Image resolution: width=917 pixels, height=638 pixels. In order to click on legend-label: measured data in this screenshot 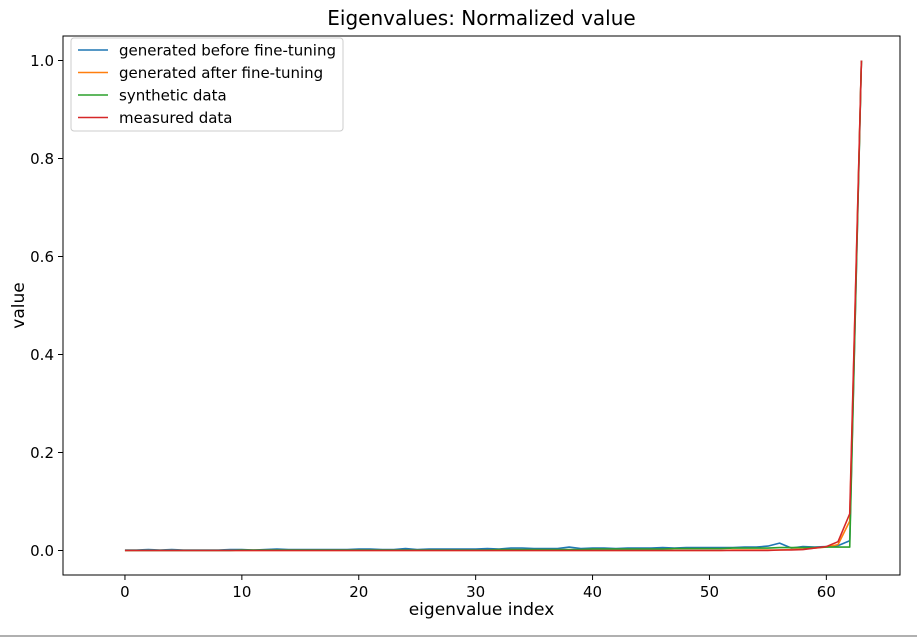, I will do `click(176, 118)`.